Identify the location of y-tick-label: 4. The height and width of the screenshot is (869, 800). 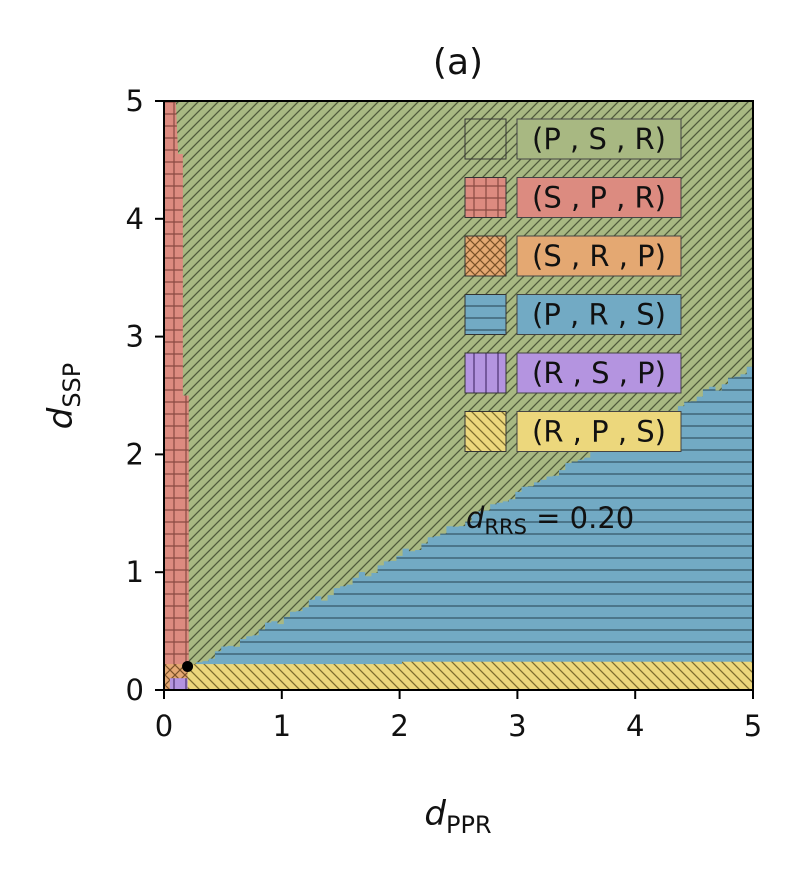
(135, 219).